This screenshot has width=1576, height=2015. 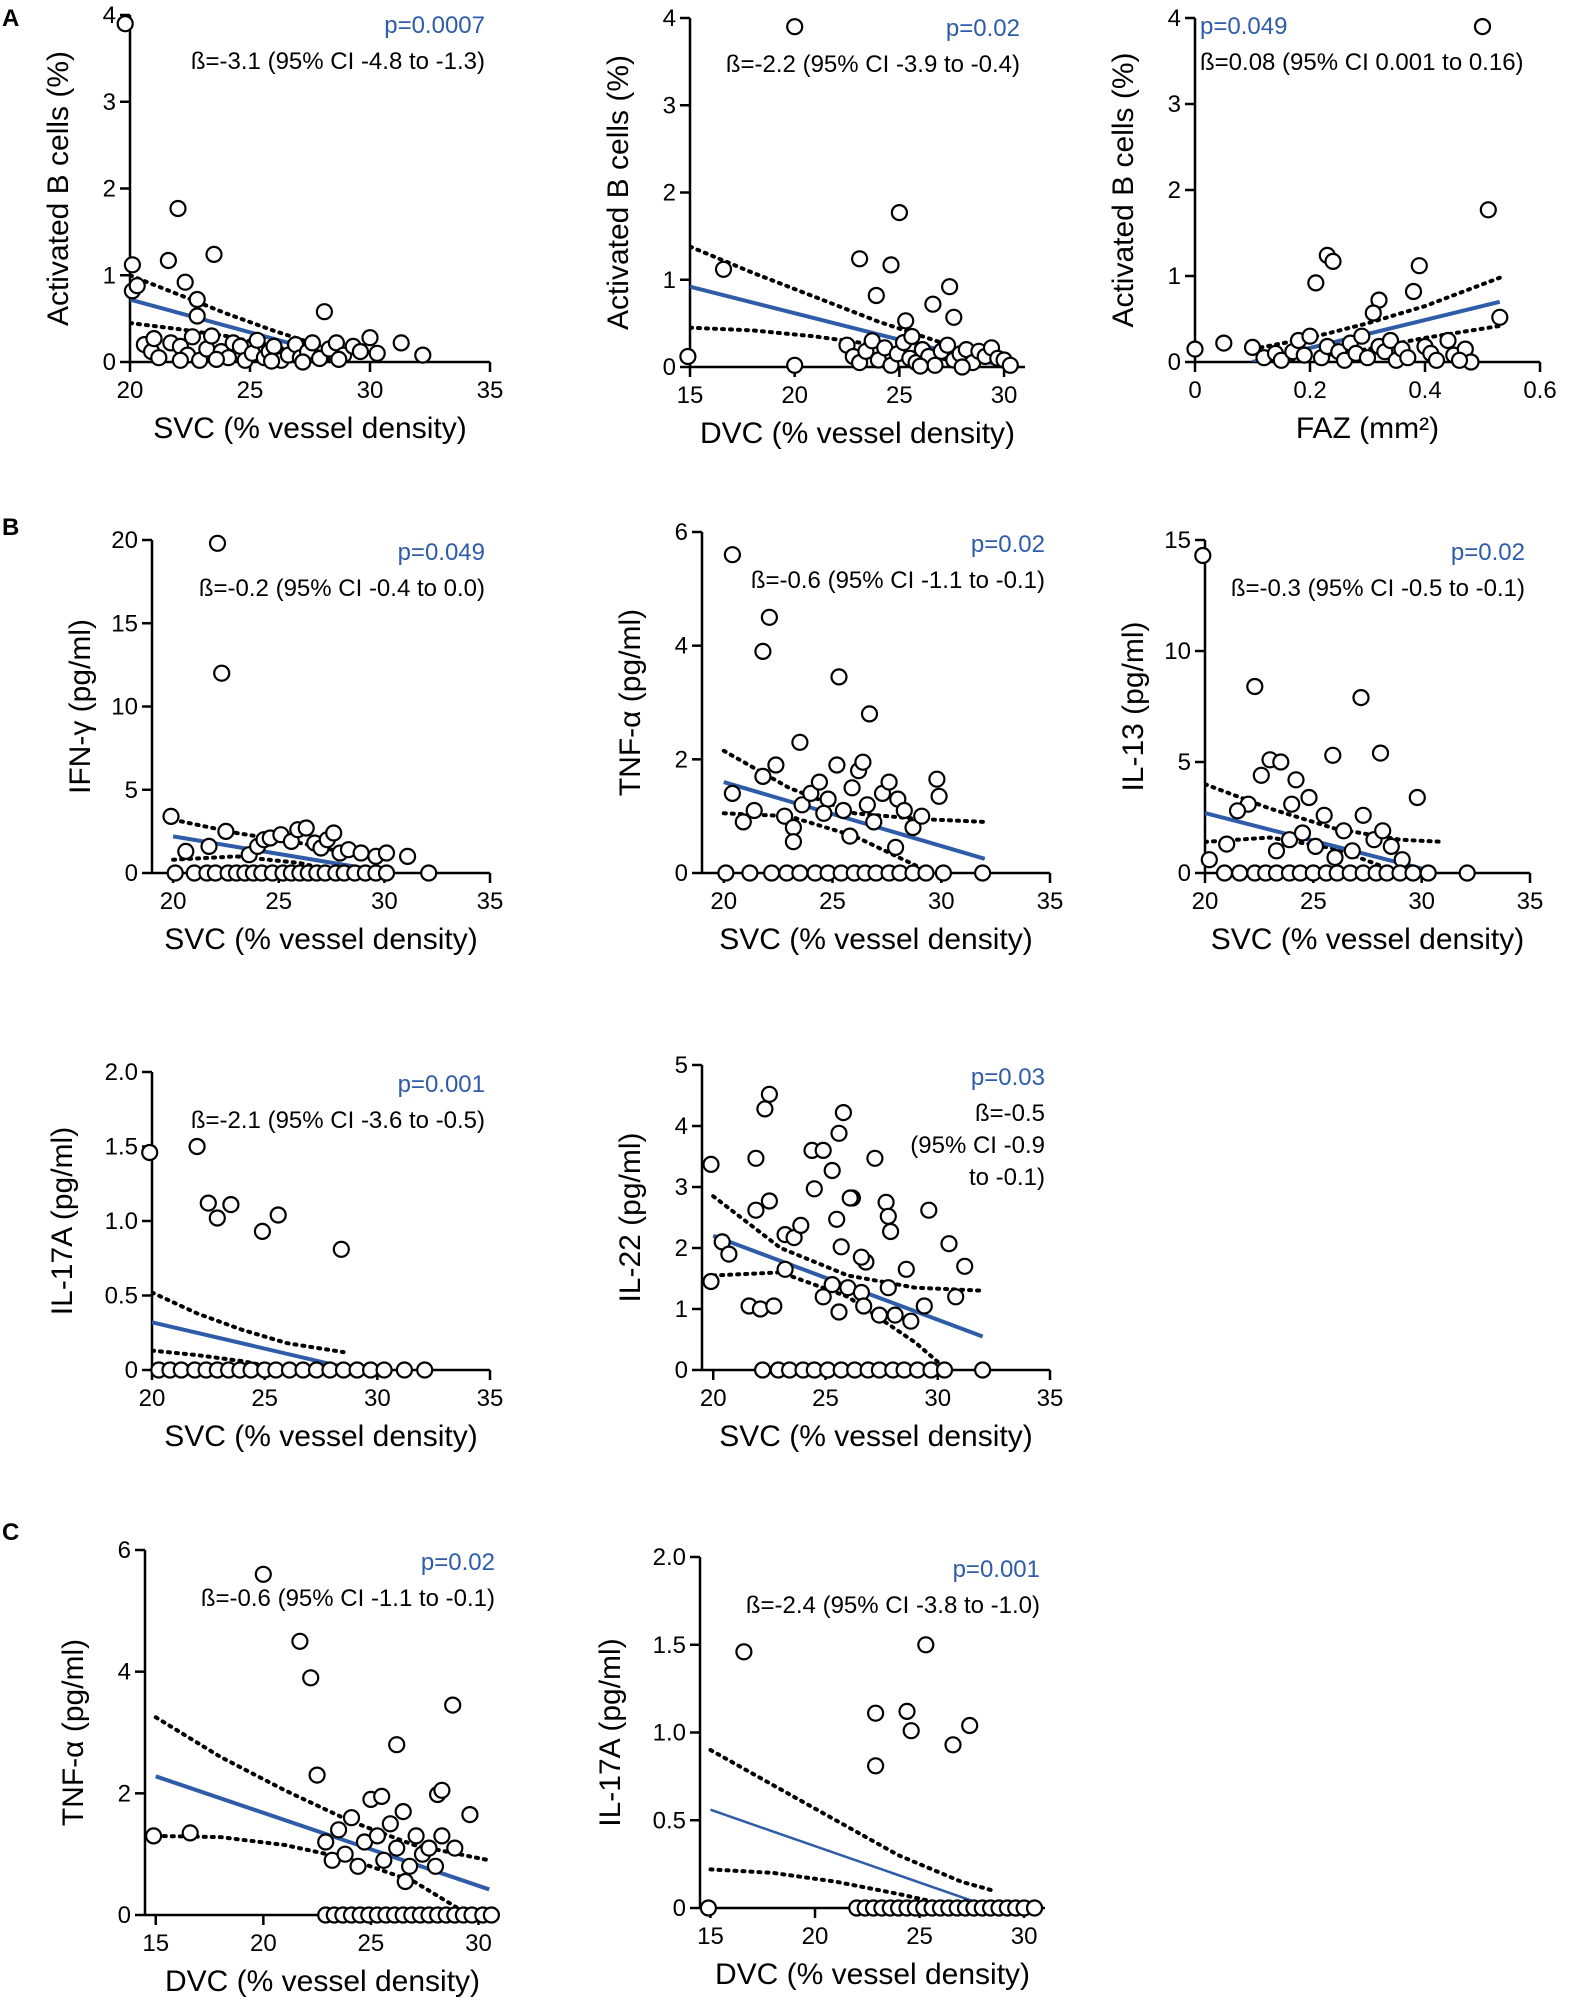 I want to click on y-tick-label: 1.5, so click(x=669, y=1645).